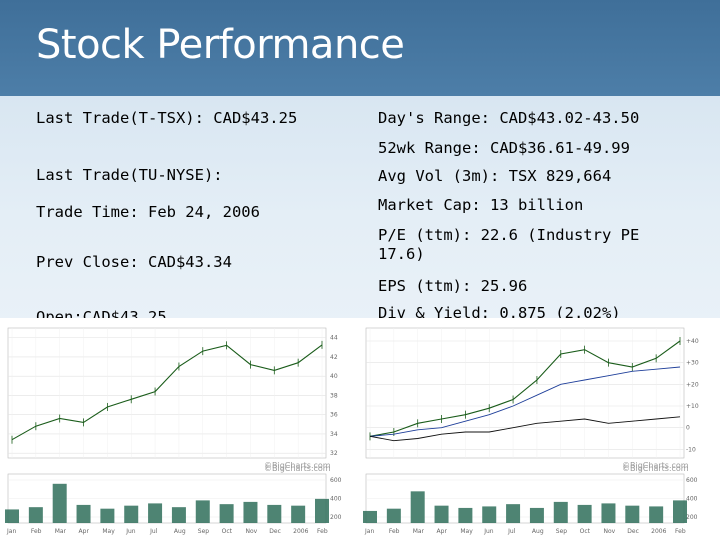 The image size is (720, 540). Describe the element at coordinates (525, 429) in the screenshot. I see `chart2-series-3-line` at that location.